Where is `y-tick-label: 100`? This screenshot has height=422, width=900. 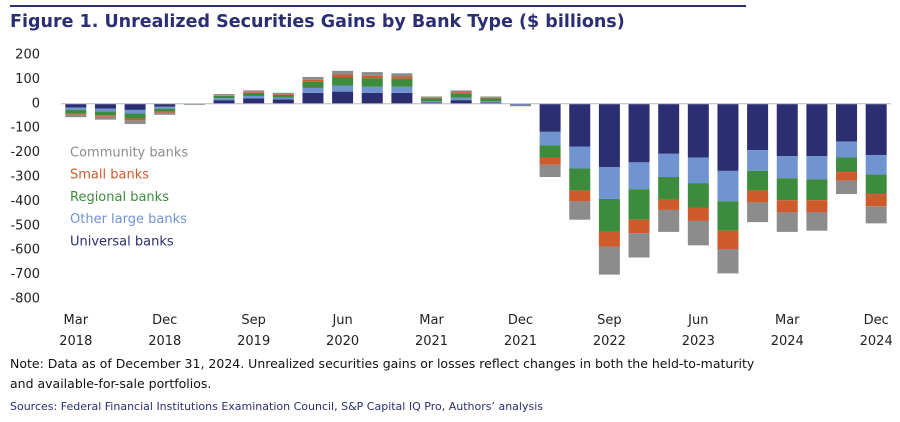 y-tick-label: 100 is located at coordinates (27, 79).